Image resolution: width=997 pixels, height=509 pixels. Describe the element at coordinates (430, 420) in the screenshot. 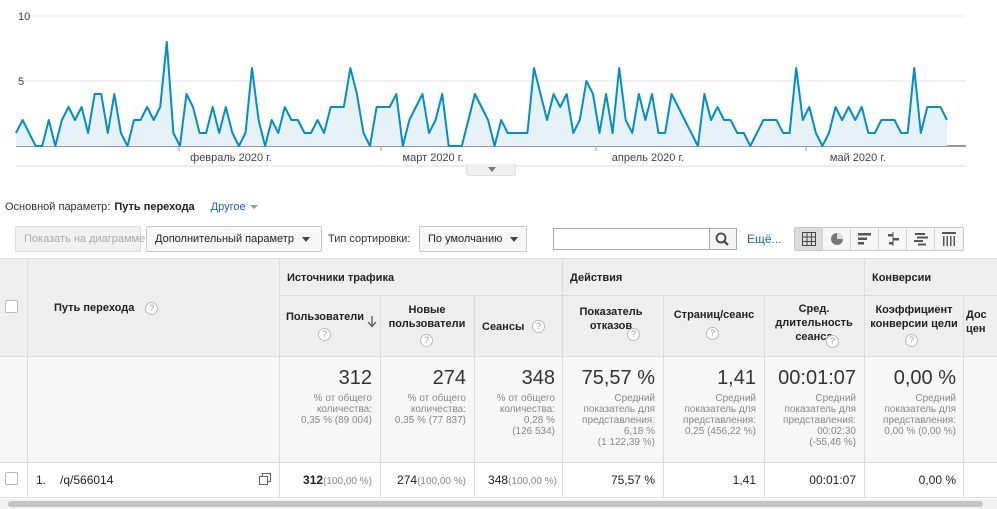

I see `summary-new-users-line3: 0,35 % (77 837)` at that location.